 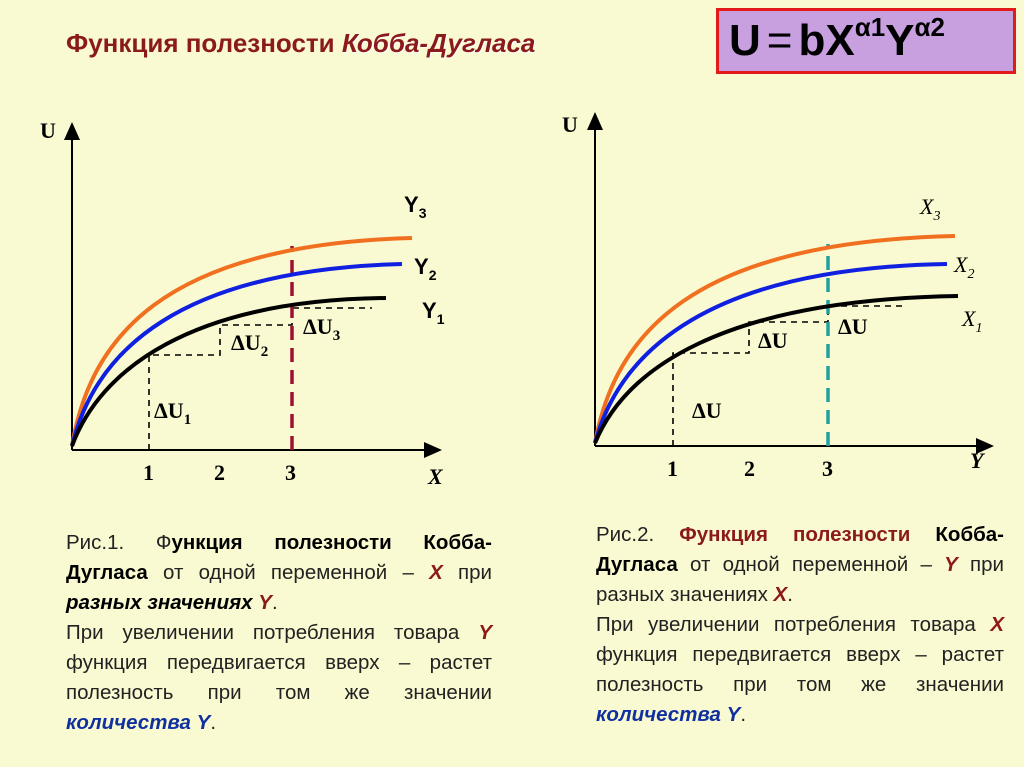 I want to click on fig2-label-x2: X2, so click(x=963, y=267).